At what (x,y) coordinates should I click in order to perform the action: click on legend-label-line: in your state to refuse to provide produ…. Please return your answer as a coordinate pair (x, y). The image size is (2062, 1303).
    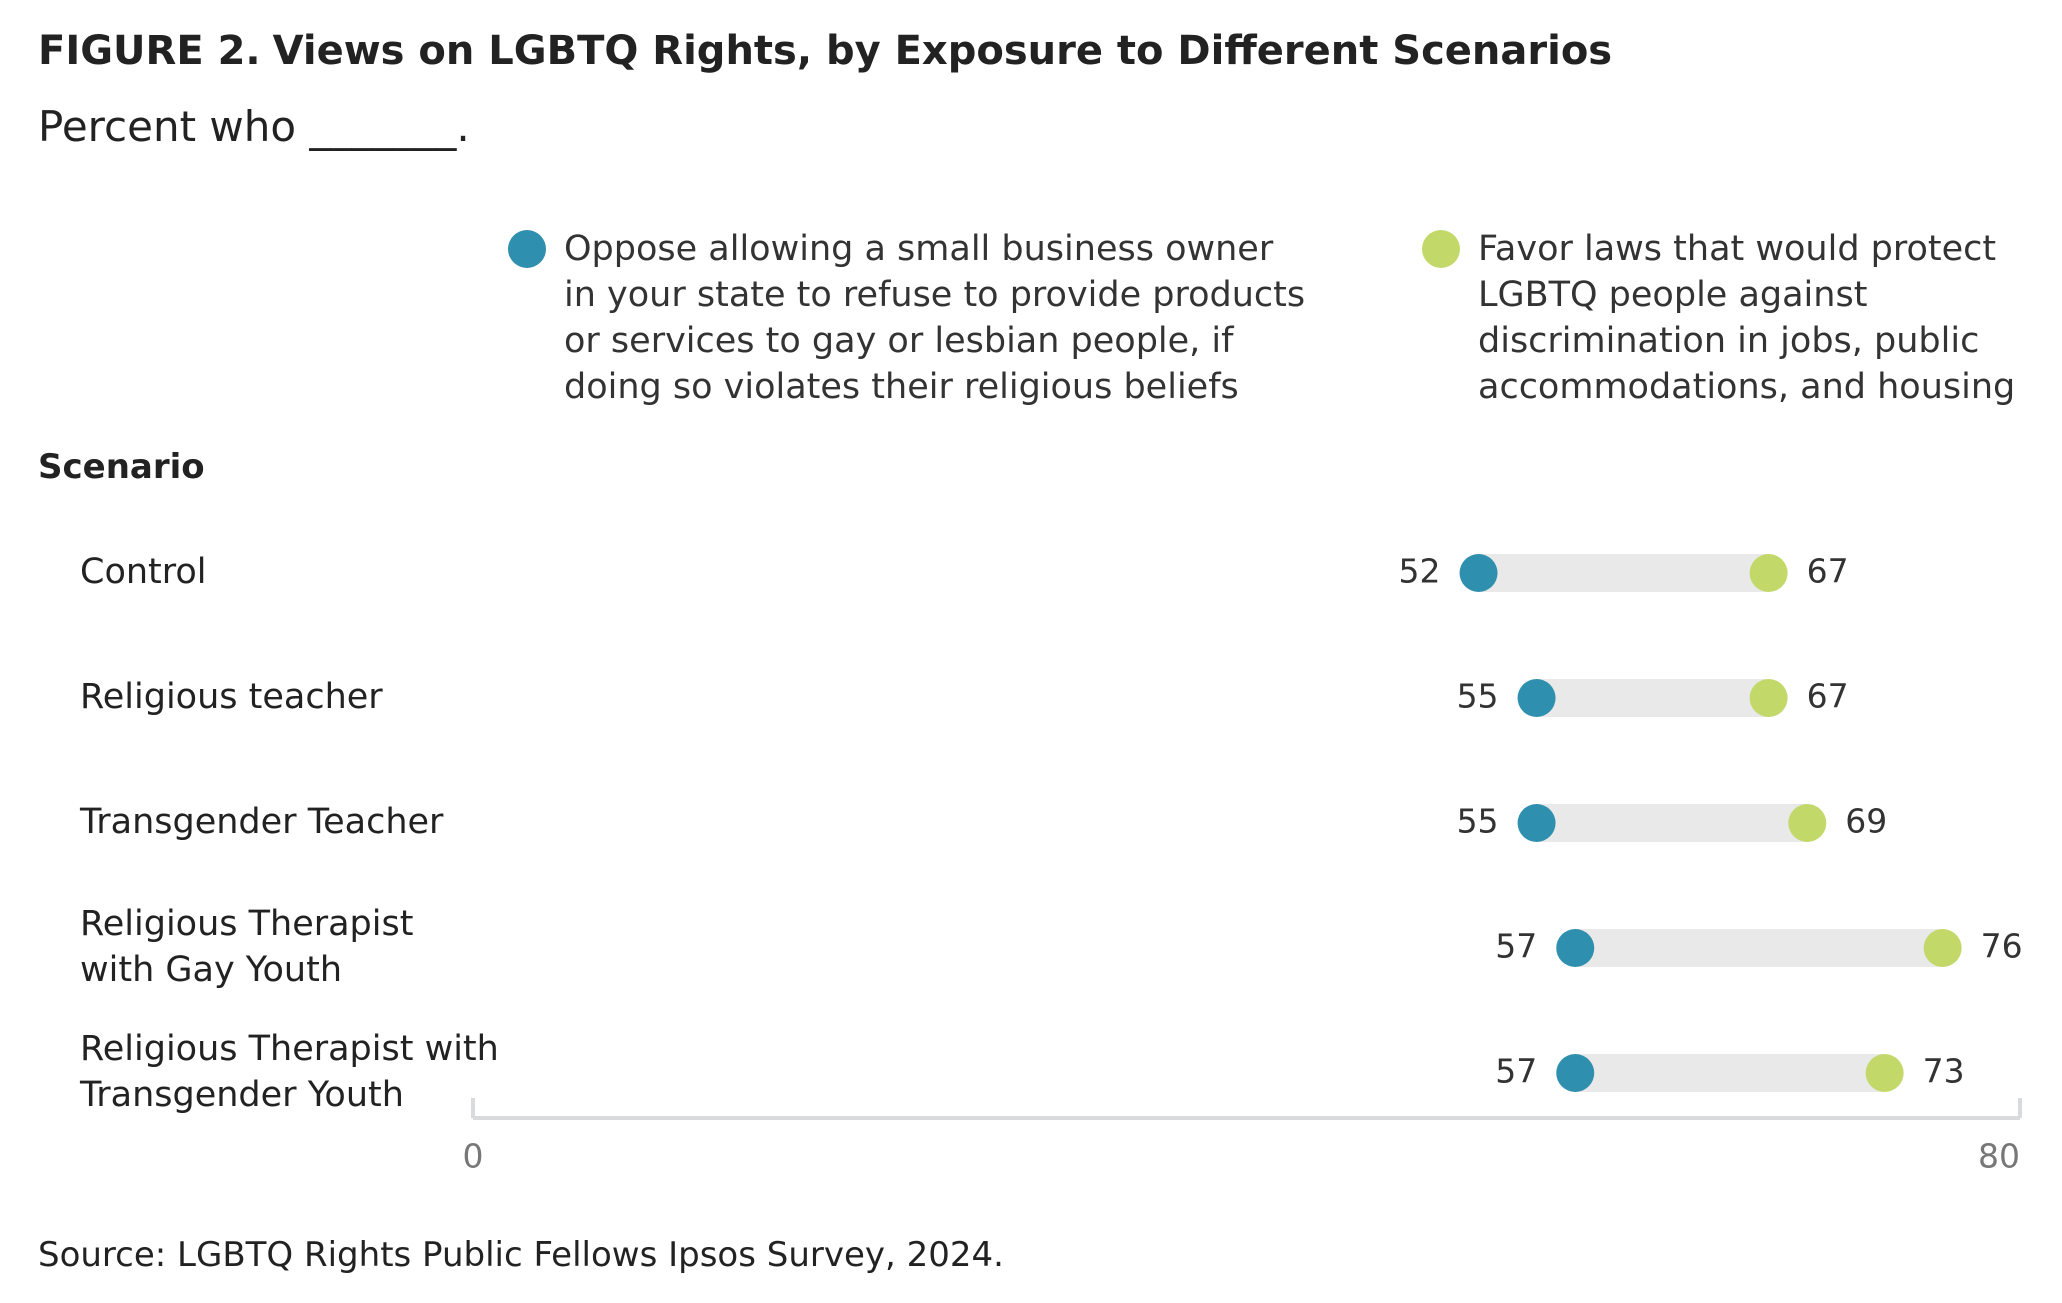
    Looking at the image, I should click on (935, 295).